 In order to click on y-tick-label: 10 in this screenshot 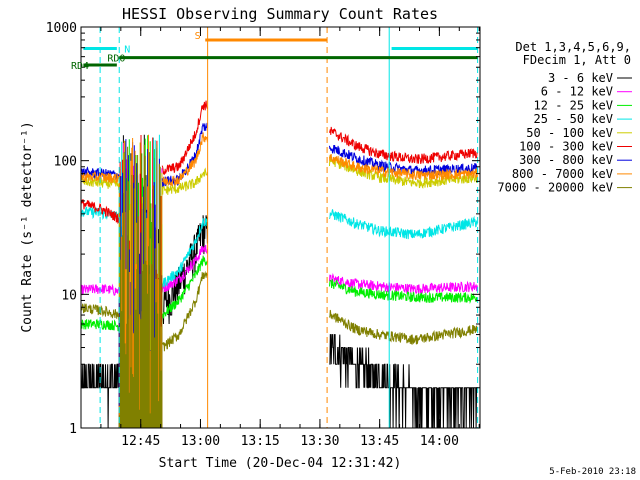, I will do `click(69, 295)`.